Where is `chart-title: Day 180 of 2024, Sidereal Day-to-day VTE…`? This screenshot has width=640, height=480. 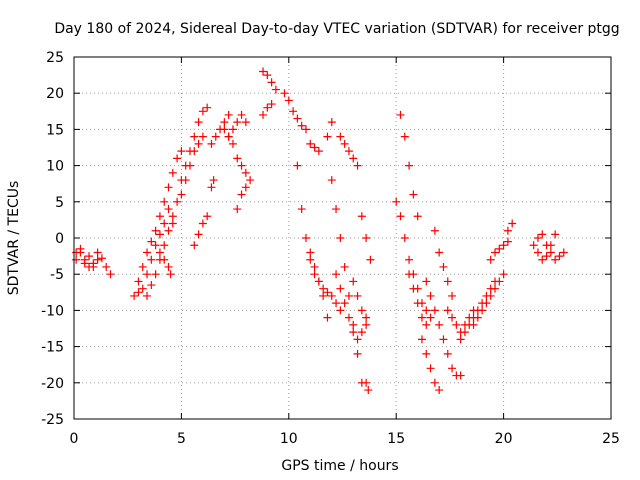 chart-title: Day 180 of 2024, Sidereal Day-to-day VTE… is located at coordinates (336, 29).